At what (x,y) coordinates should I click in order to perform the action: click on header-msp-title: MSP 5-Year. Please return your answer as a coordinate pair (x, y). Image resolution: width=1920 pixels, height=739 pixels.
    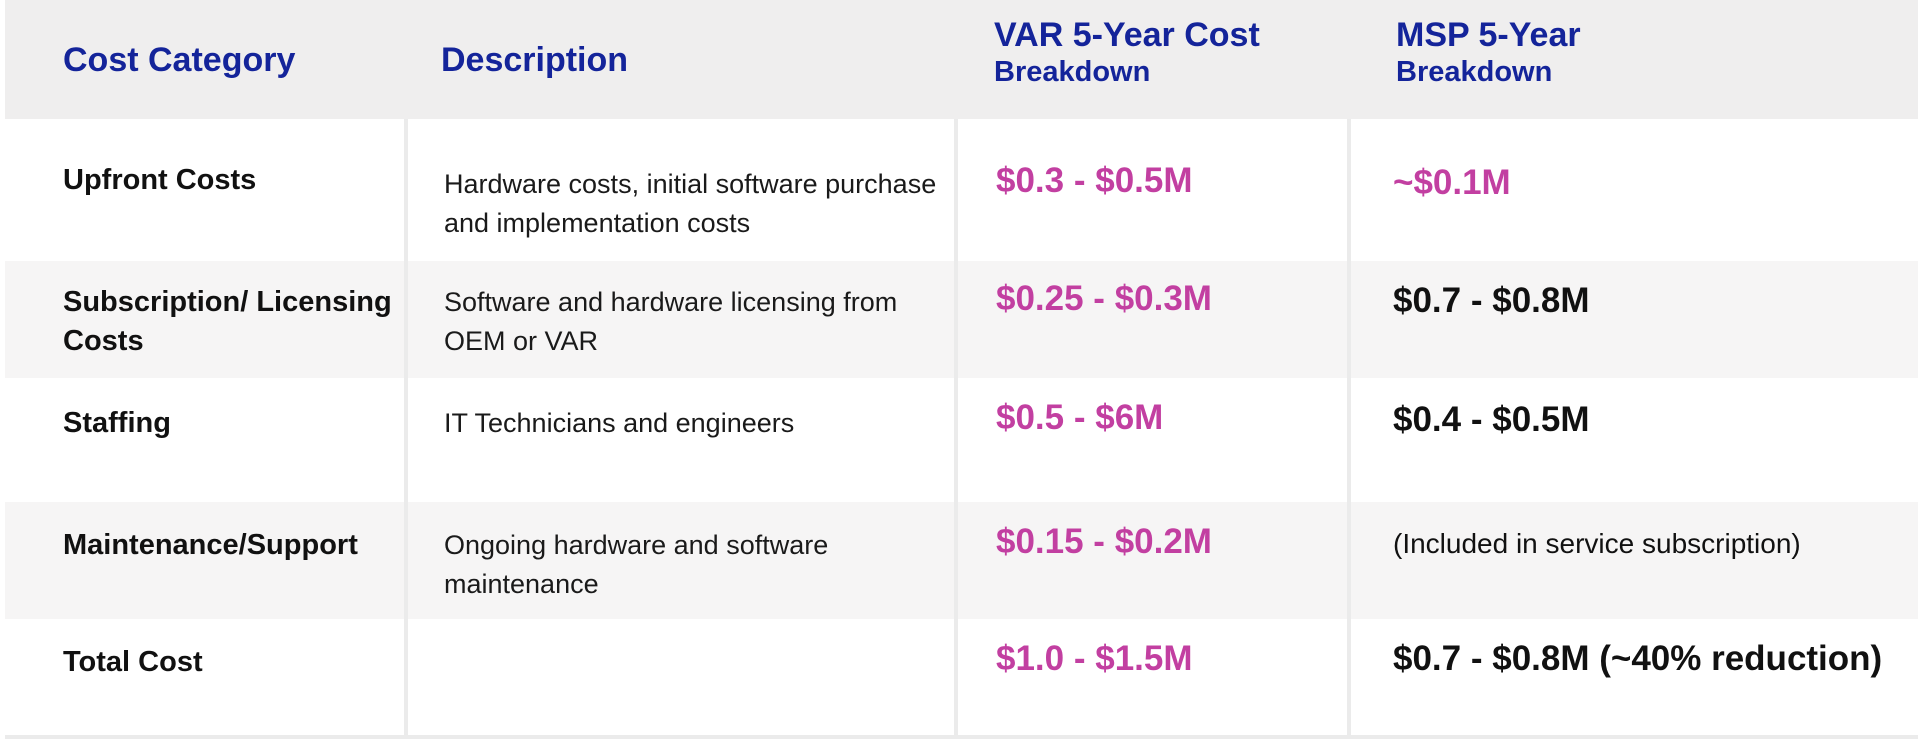
    Looking at the image, I should click on (1488, 35).